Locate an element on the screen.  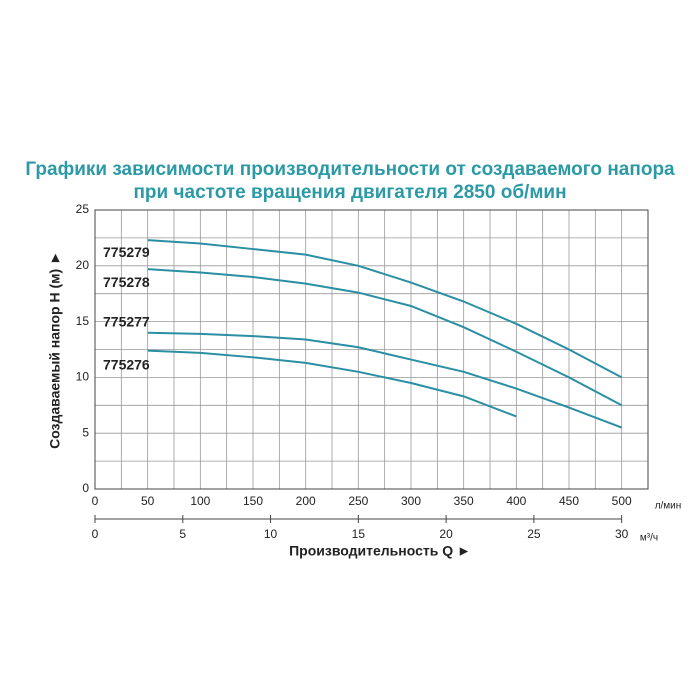
y-tick-label: 5 is located at coordinates (85, 432).